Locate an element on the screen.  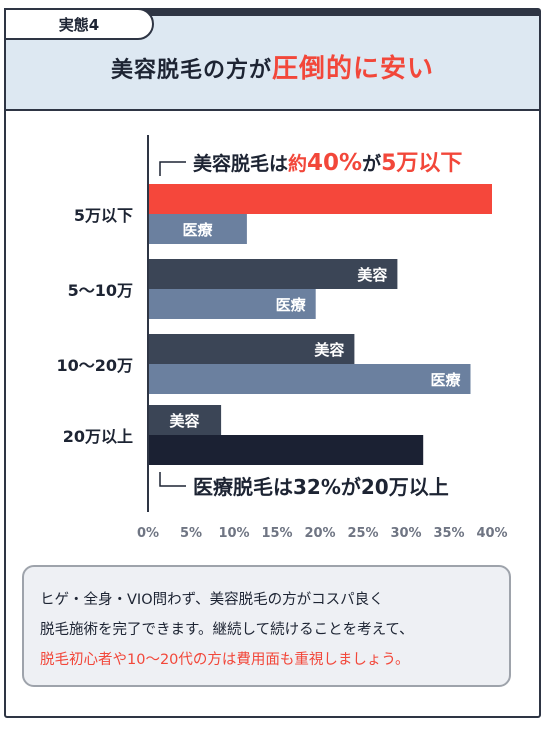
top-callout-mid: が is located at coordinates (371, 163).